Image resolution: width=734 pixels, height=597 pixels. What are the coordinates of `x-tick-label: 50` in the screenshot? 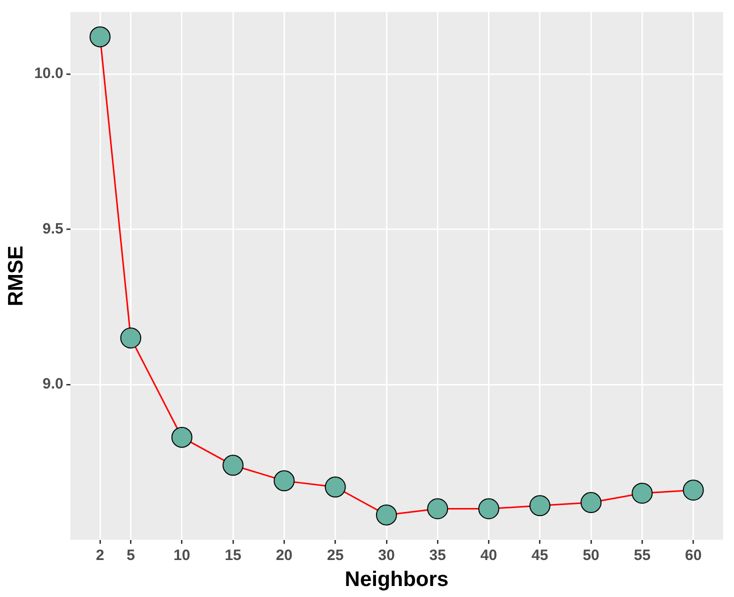 It's located at (591, 555).